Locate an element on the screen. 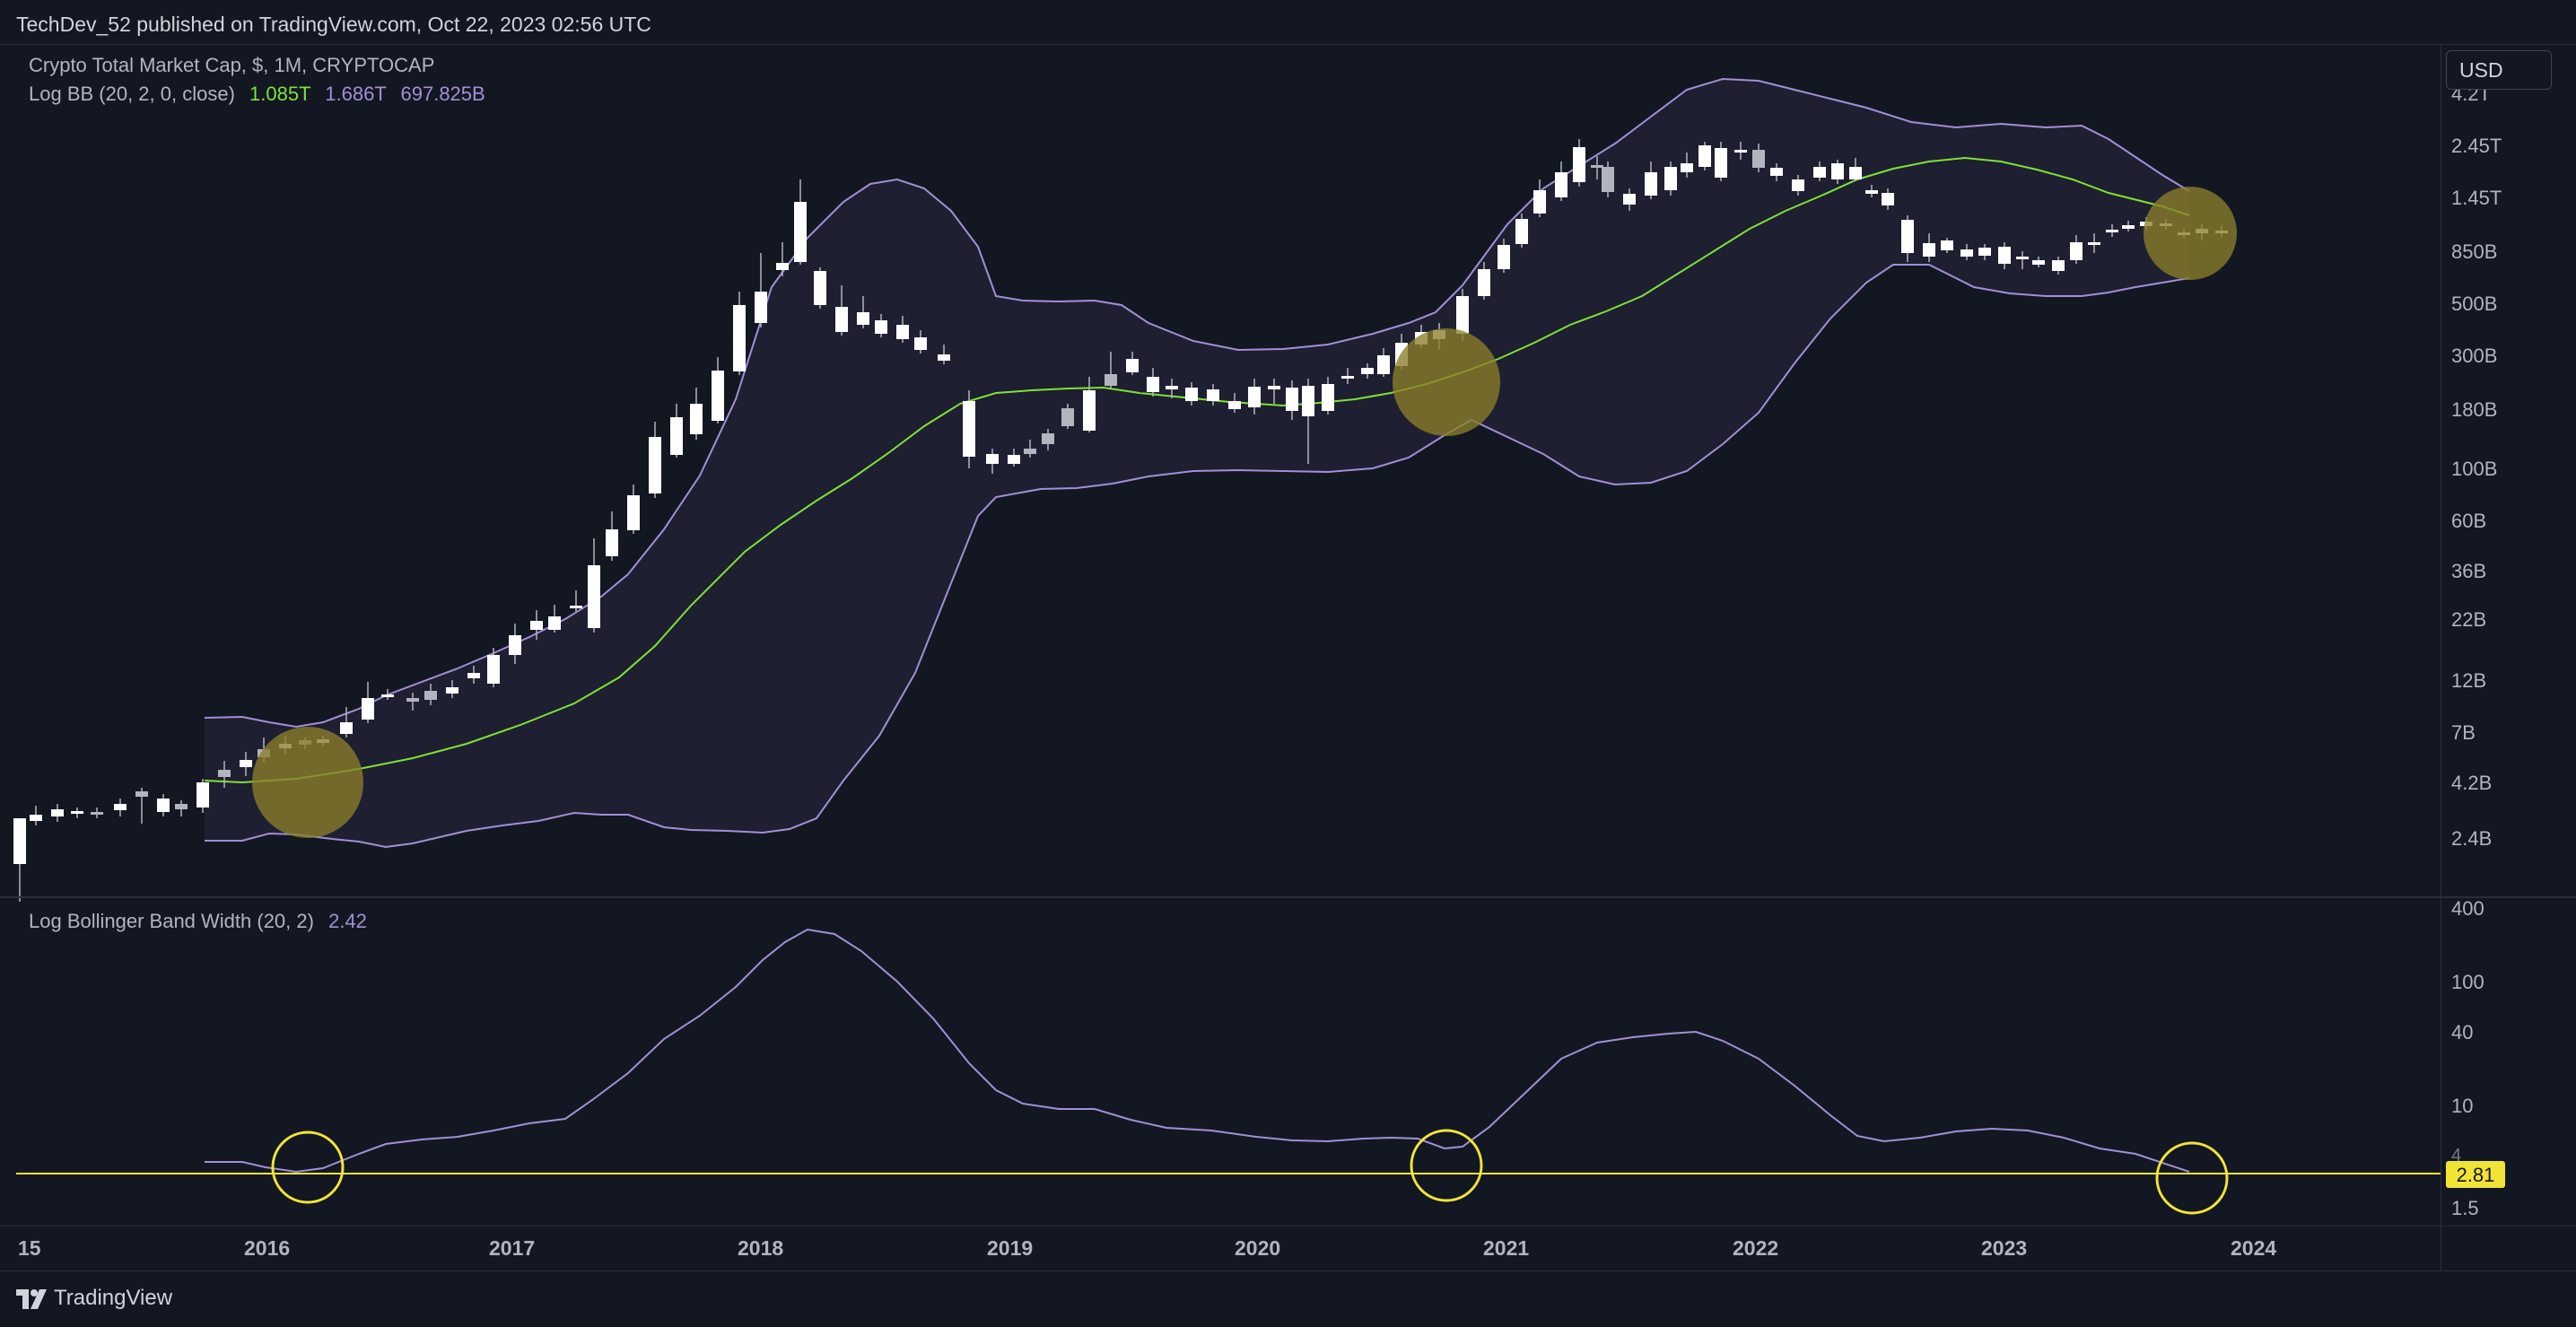  footer: TradingView is located at coordinates (1288, 1298).